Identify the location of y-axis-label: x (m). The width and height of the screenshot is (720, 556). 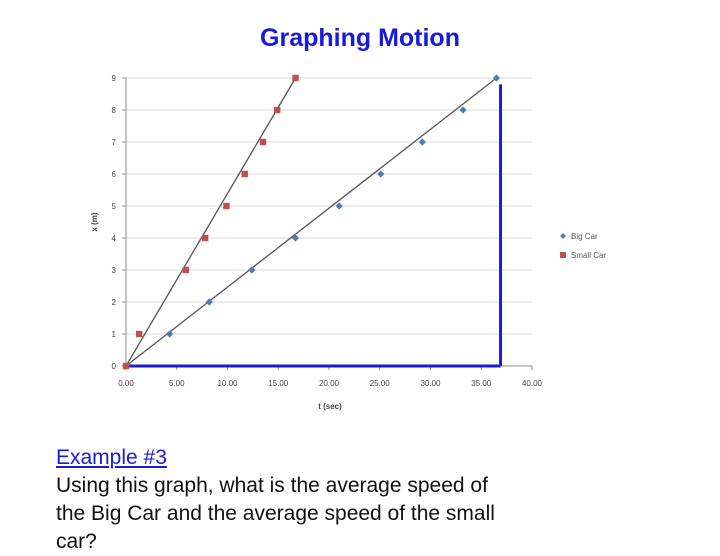
(94, 221).